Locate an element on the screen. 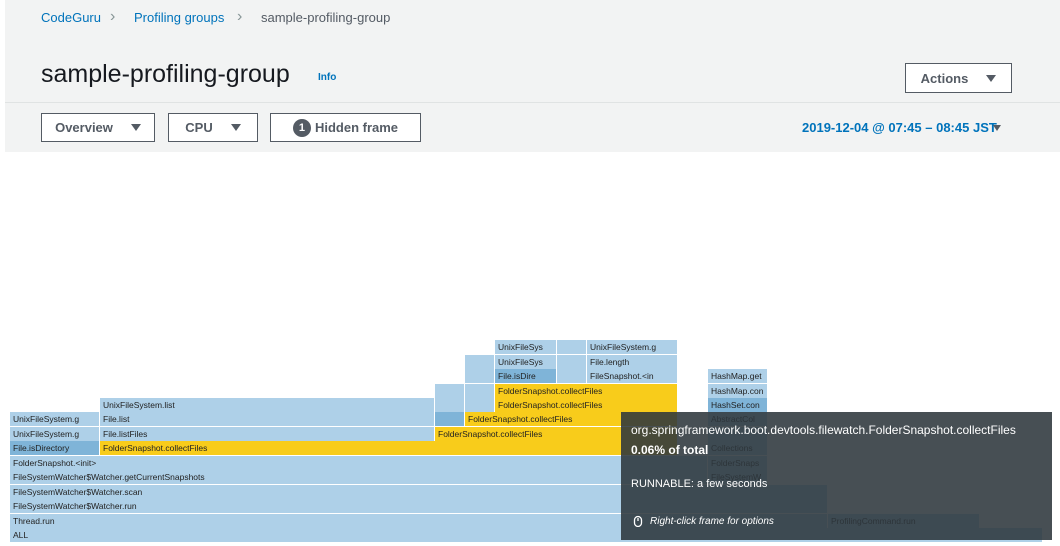  actions-button: Actions is located at coordinates (958, 78).